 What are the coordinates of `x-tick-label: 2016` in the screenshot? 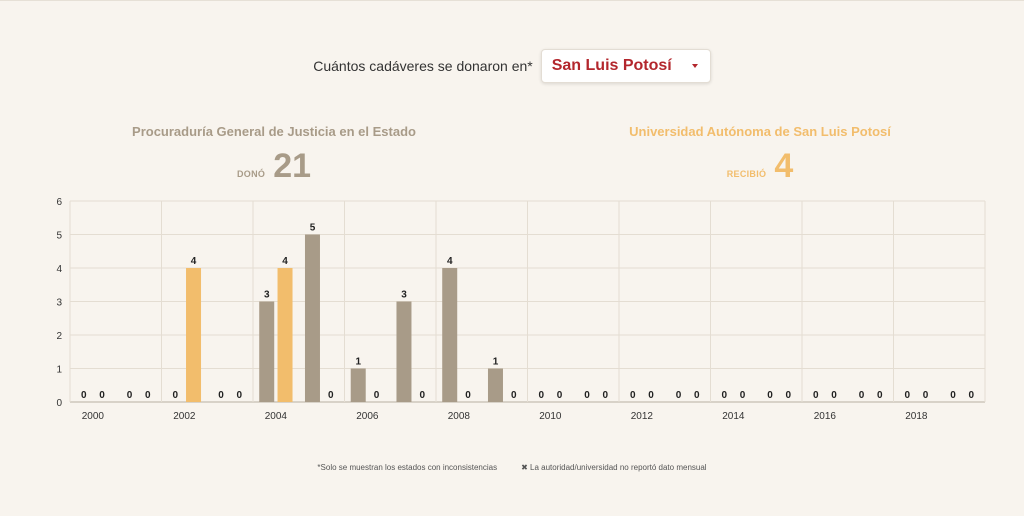 It's located at (825, 416).